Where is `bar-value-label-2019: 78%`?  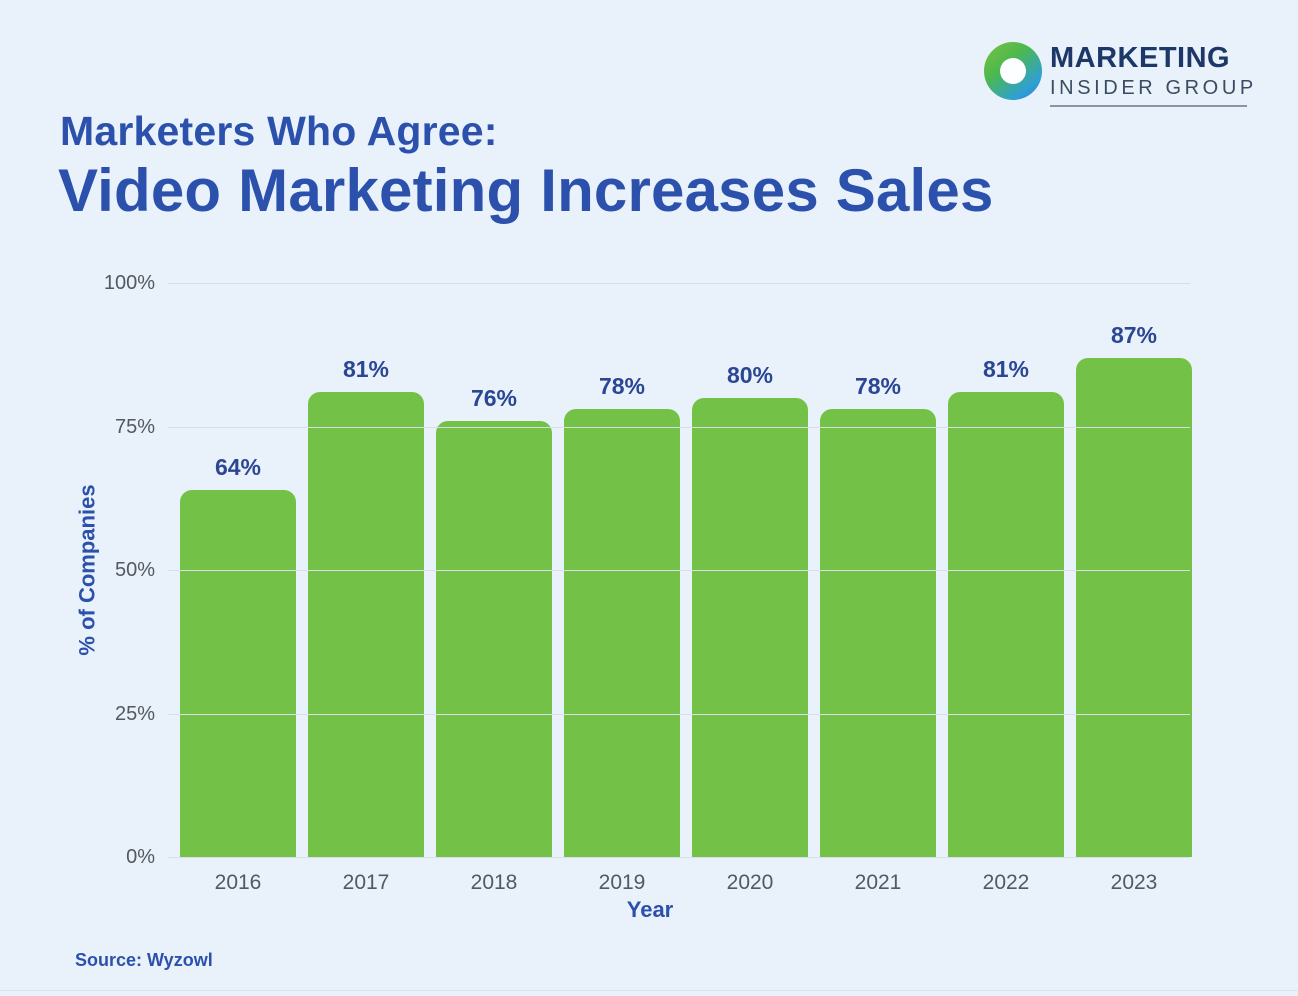 bar-value-label-2019: 78% is located at coordinates (622, 386).